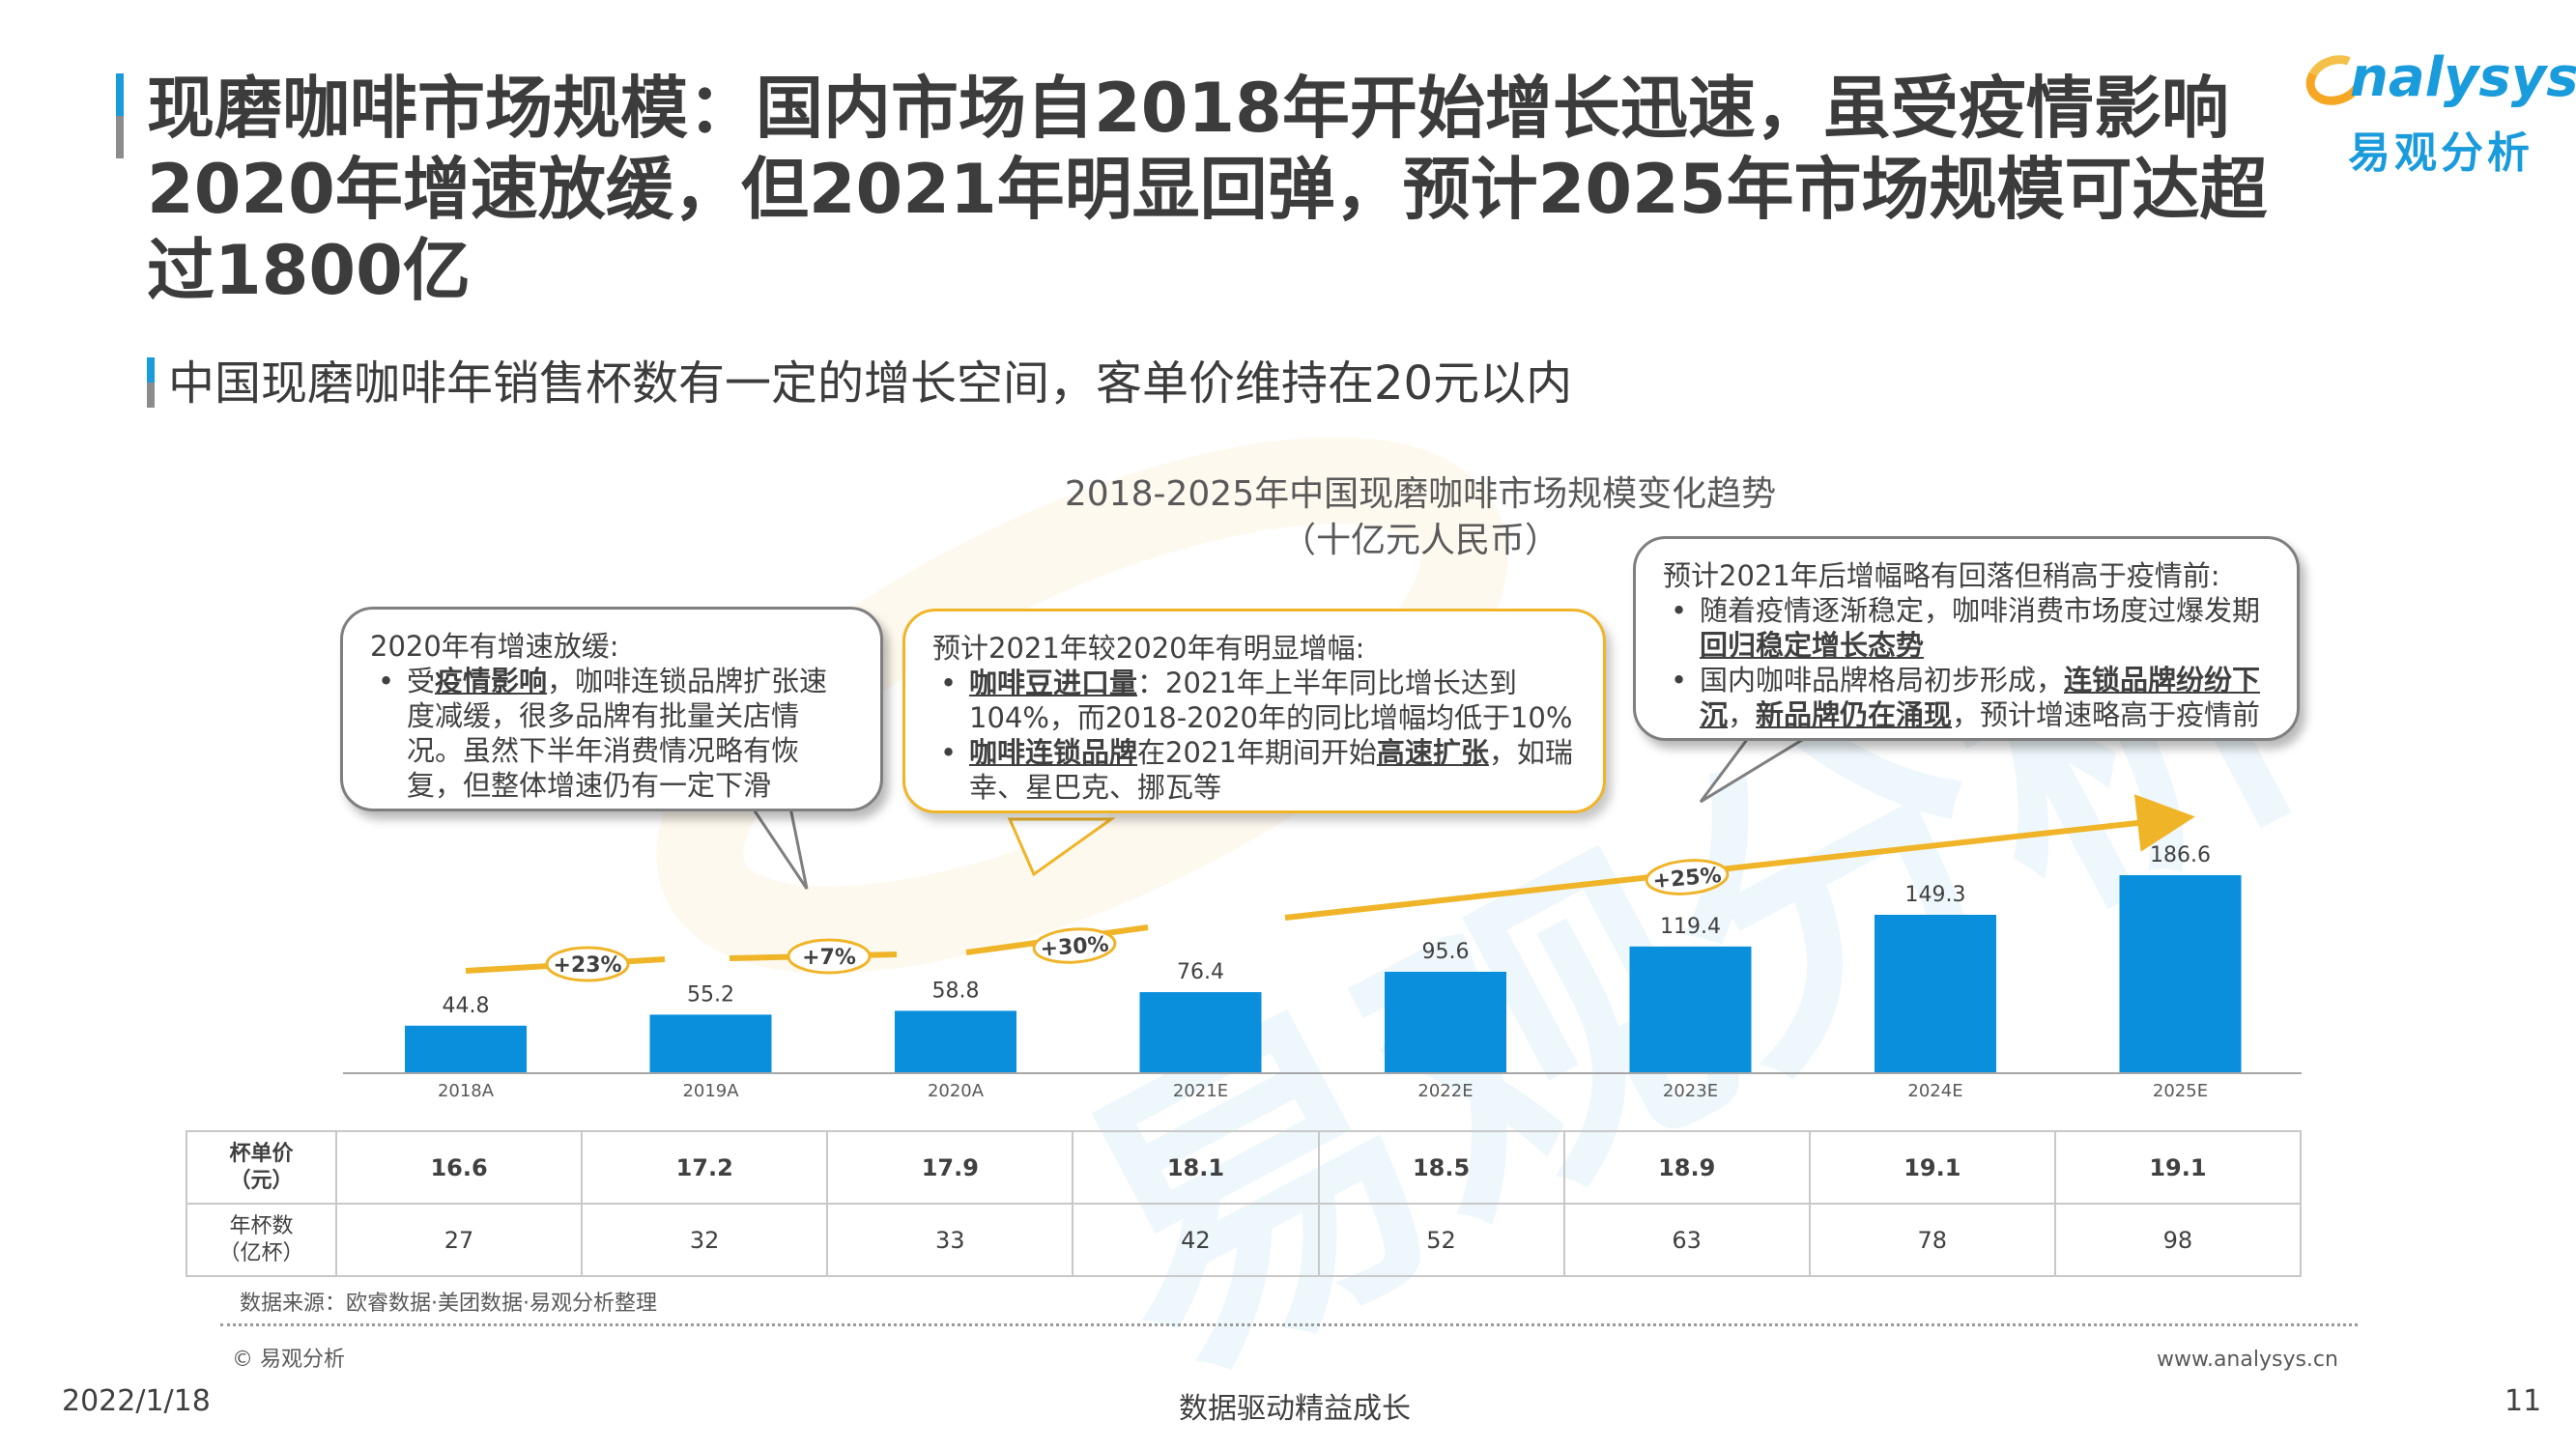  I want to click on footer-slogan: 数据驱动精益成长, so click(1295, 1409).